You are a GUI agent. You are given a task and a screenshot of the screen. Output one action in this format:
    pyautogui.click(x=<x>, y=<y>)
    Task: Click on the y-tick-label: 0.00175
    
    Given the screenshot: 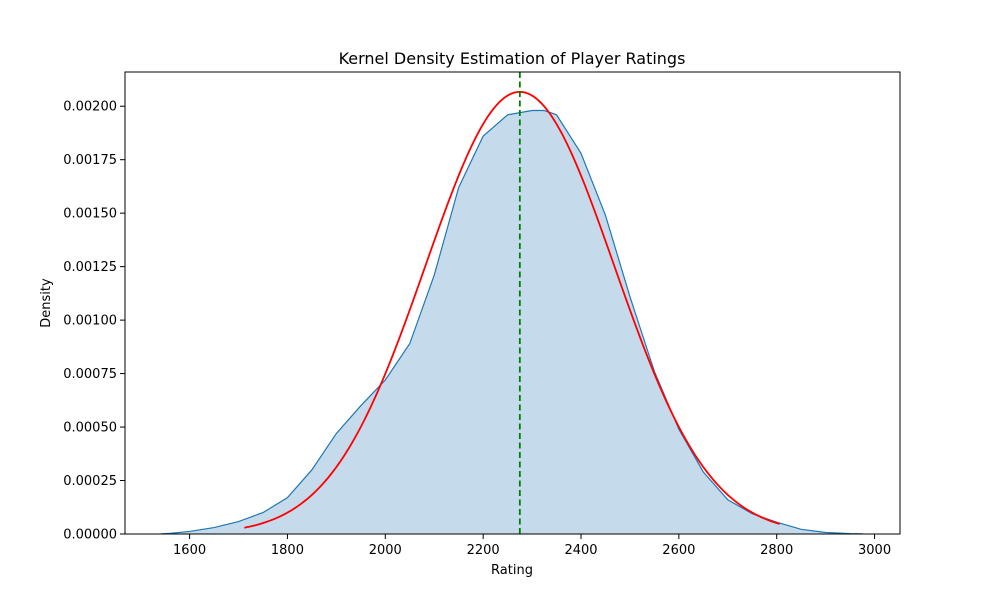 What is the action you would take?
    pyautogui.click(x=90, y=160)
    